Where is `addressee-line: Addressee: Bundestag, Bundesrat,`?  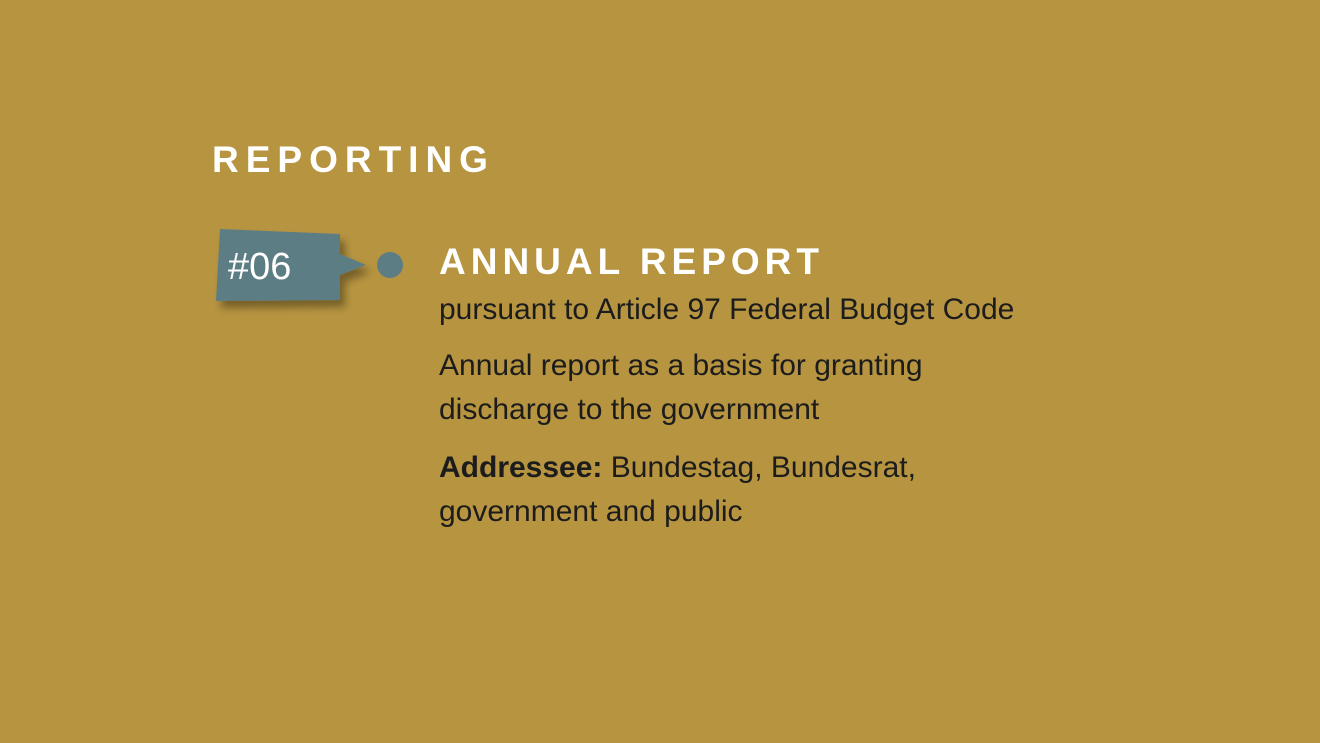
addressee-line: Addressee: Bundestag, Bundesrat, is located at coordinates (819, 468).